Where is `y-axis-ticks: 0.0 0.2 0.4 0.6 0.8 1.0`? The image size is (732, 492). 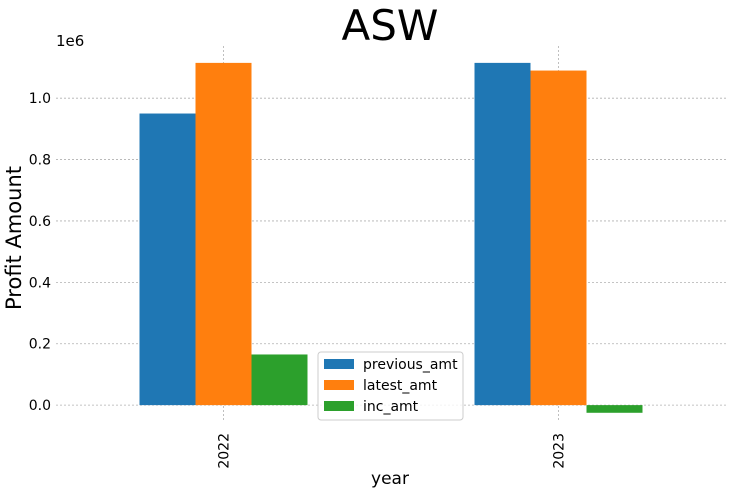
y-axis-ticks: 0.0 0.2 0.4 0.6 0.8 1.0 is located at coordinates (40, 252).